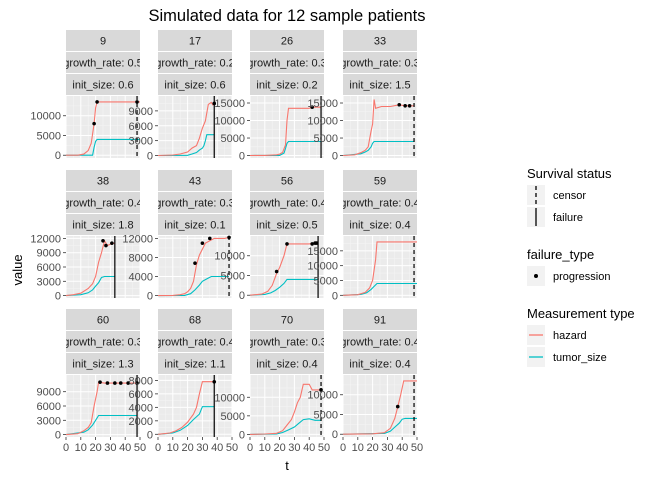 The height and width of the screenshot is (480, 672). I want to click on y-tick-label-38: 6000, so click(49, 268).